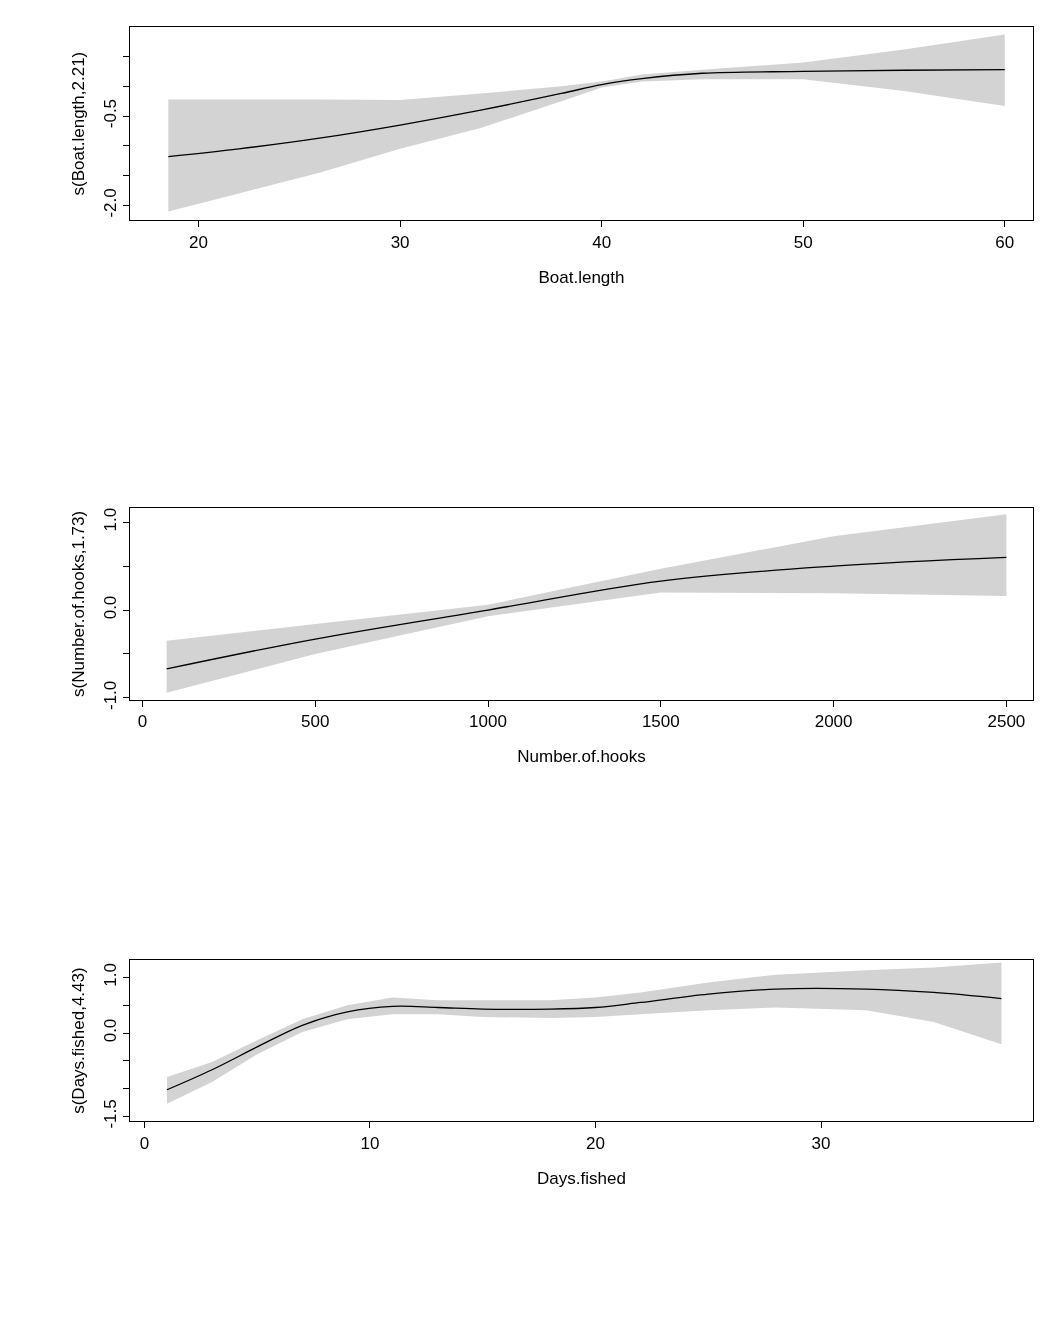 This screenshot has height=1320, width=1063. What do you see at coordinates (78, 603) in the screenshot?
I see `y-axis-title: s(Number.of.hooks,1.73)` at bounding box center [78, 603].